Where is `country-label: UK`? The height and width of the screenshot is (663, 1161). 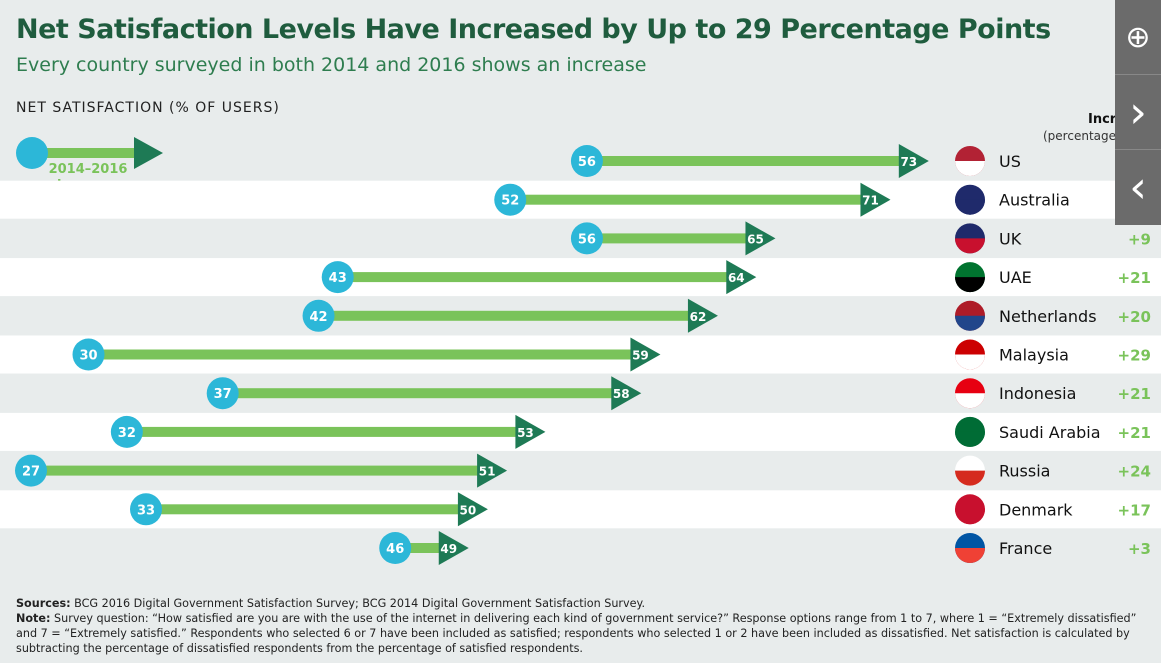
country-label: UK is located at coordinates (1010, 238).